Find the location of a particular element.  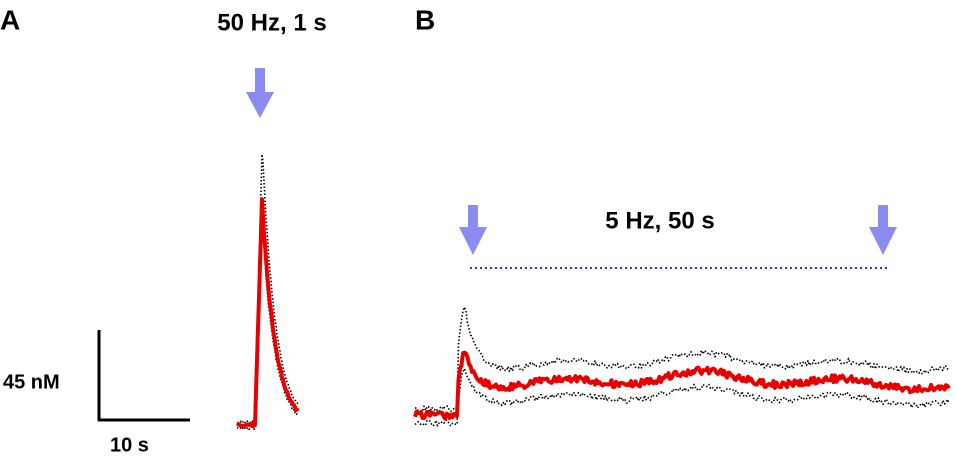

panel-label: A is located at coordinates (10, 19).